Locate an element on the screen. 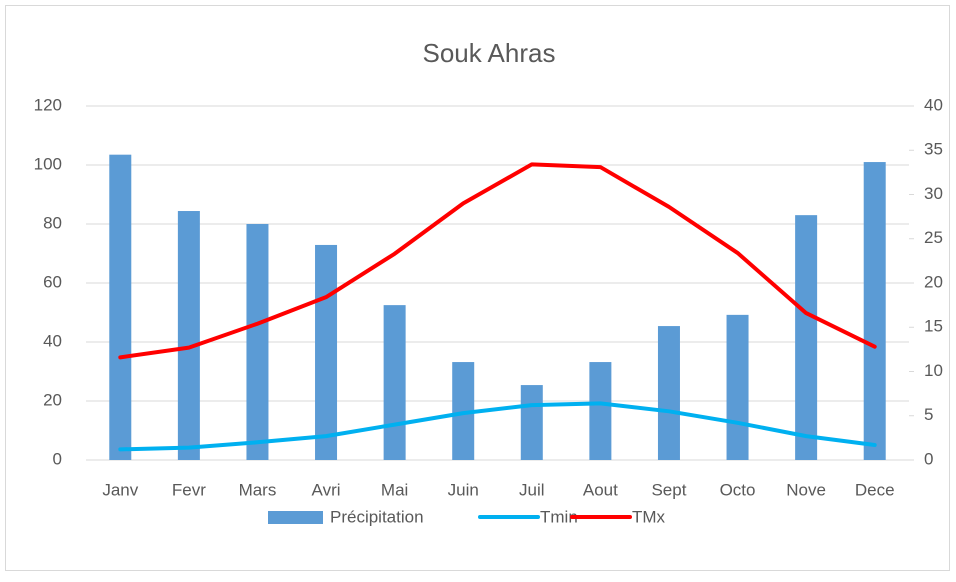  y2-tick-label: 30 is located at coordinates (933, 193).